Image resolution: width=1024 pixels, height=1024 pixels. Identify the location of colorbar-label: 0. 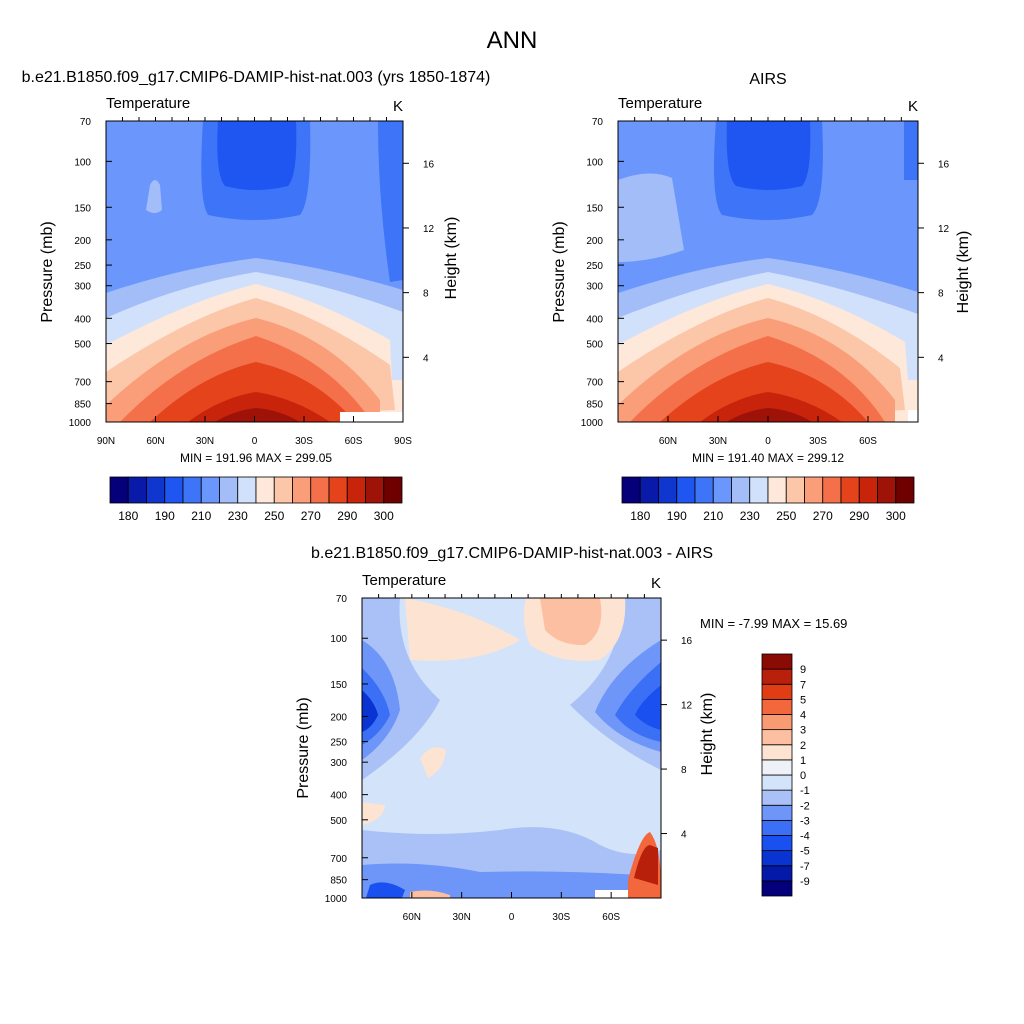
(803, 776).